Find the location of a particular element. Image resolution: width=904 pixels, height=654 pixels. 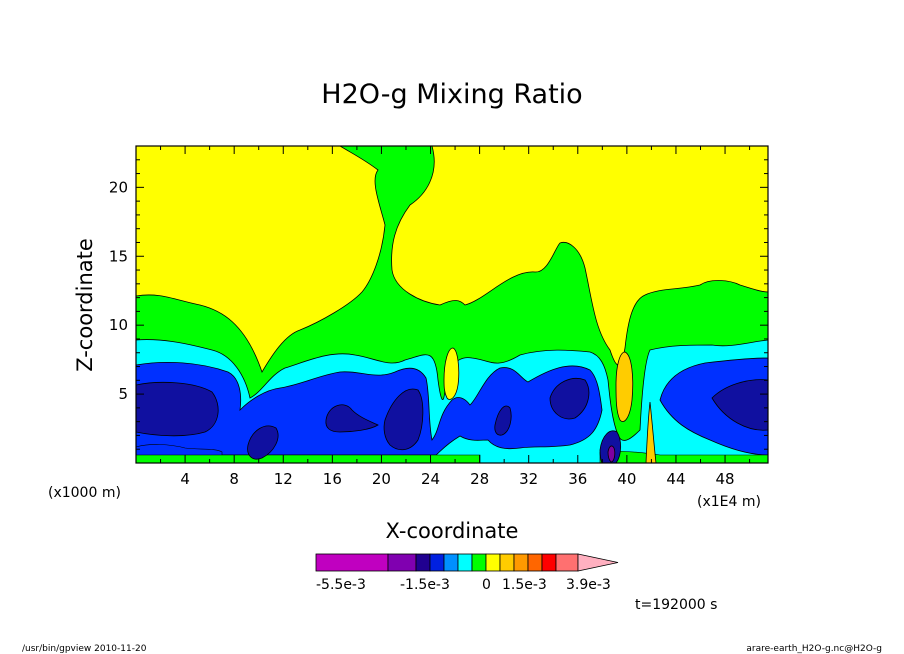

x-unit-left: (x1000 m) is located at coordinates (84, 493).